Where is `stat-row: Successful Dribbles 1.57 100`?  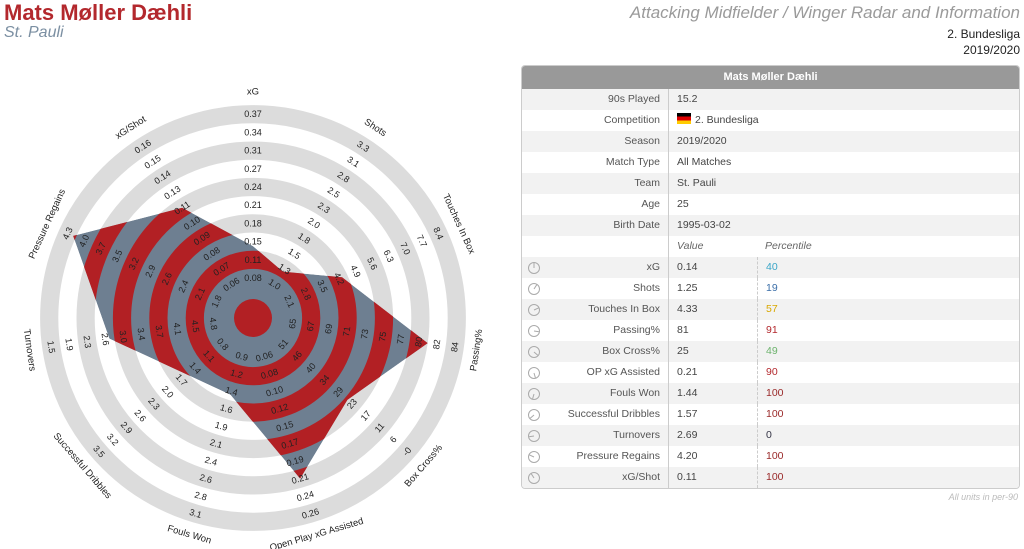 stat-row: Successful Dribbles 1.57 100 is located at coordinates (770, 414).